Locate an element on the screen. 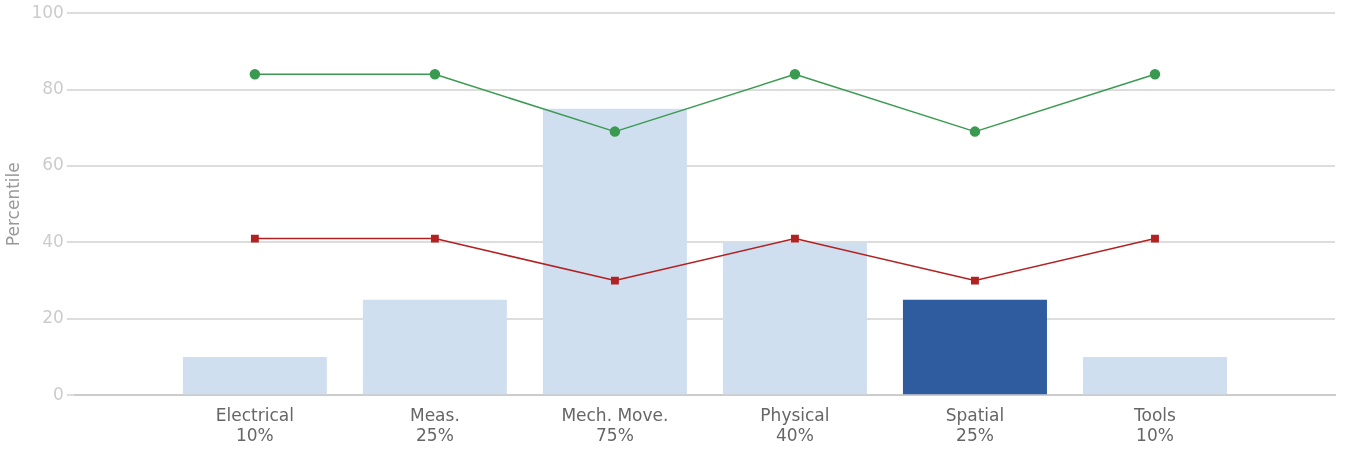 The width and height of the screenshot is (1345, 450). x-tick-label: Tools is located at coordinates (1155, 414).